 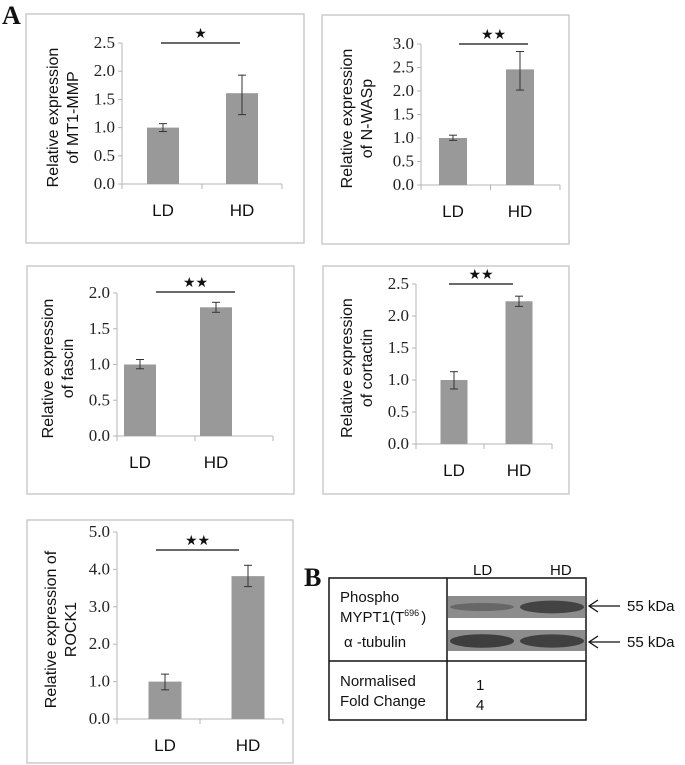 I want to click on y-axis-label: of cortactin, so click(x=367, y=368).